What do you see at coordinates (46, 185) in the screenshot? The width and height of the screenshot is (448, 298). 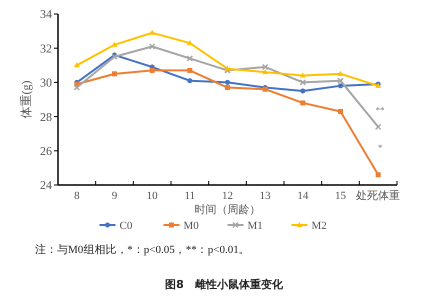 I see `y-tick-label: 24` at bounding box center [46, 185].